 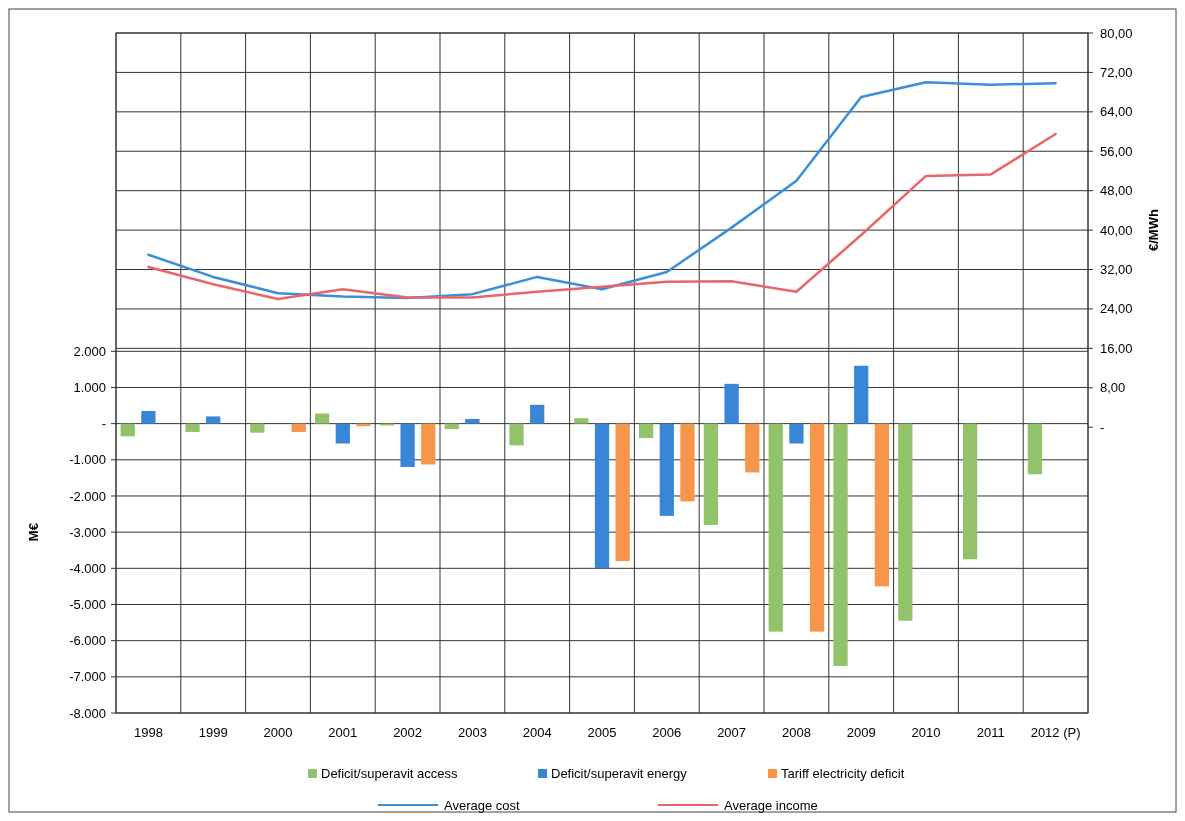 I want to click on y-tick-label: -2.000, so click(x=87, y=496).